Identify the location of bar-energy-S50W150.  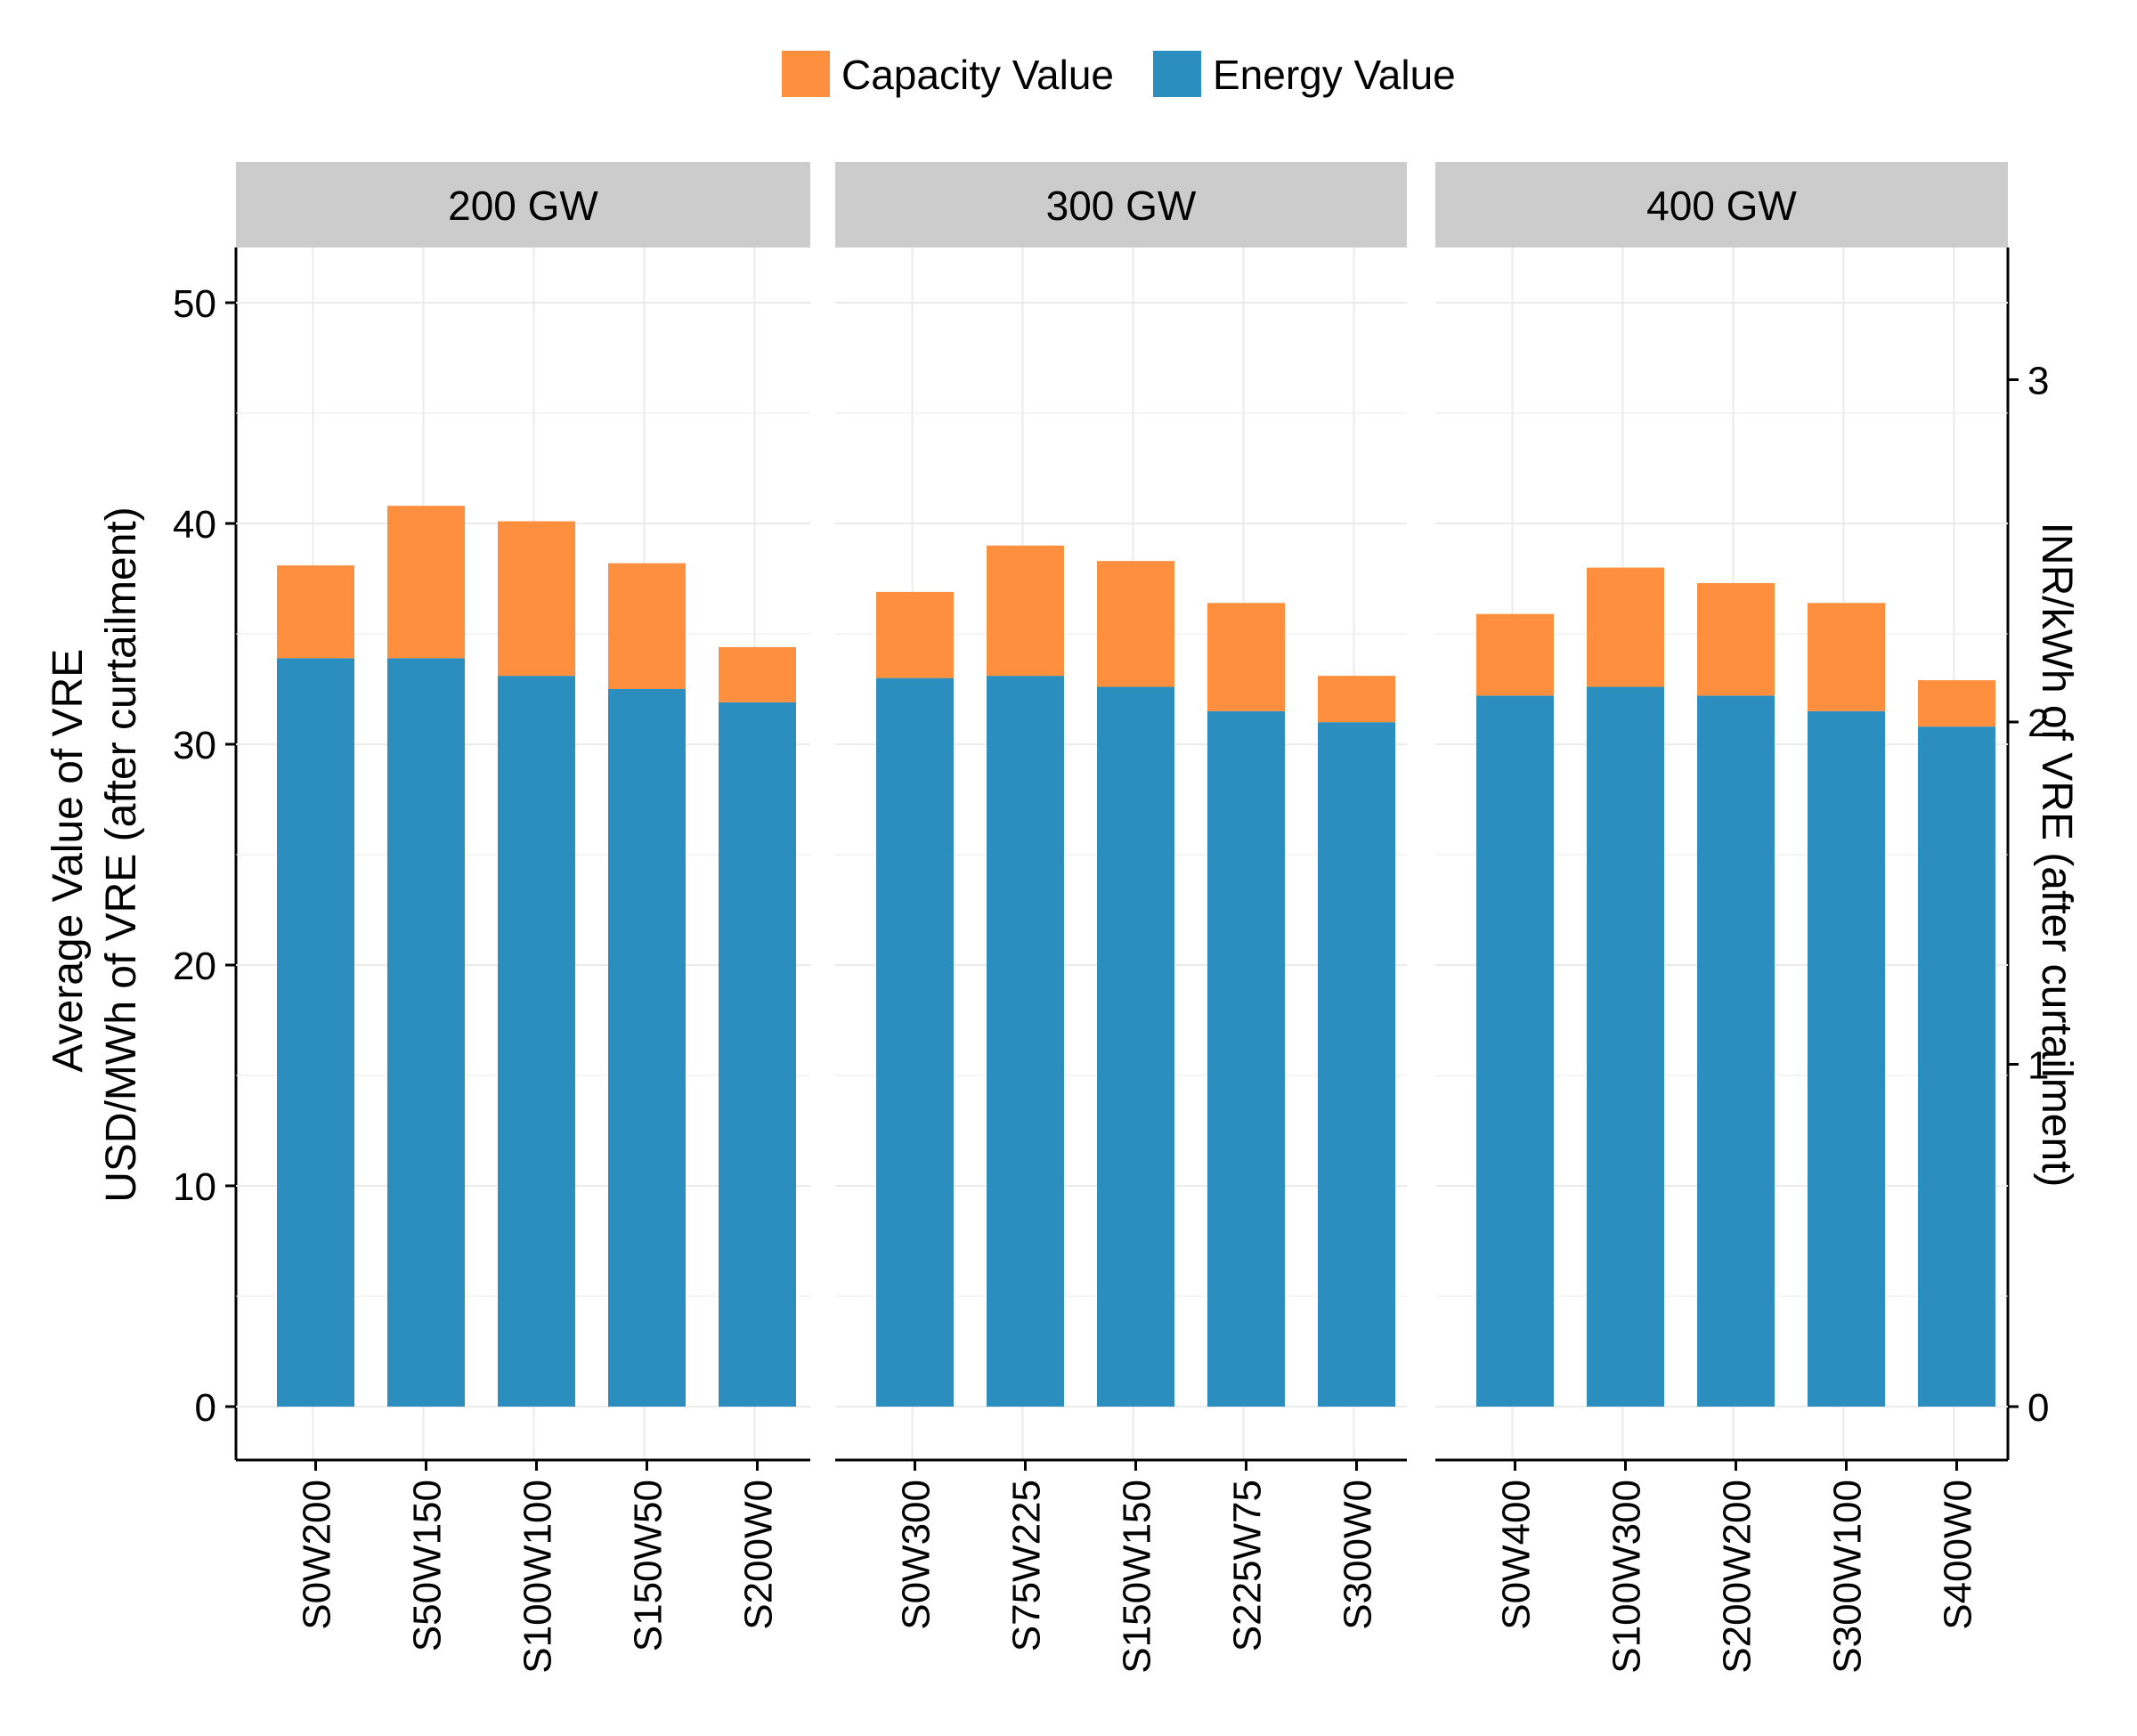
(426, 1032).